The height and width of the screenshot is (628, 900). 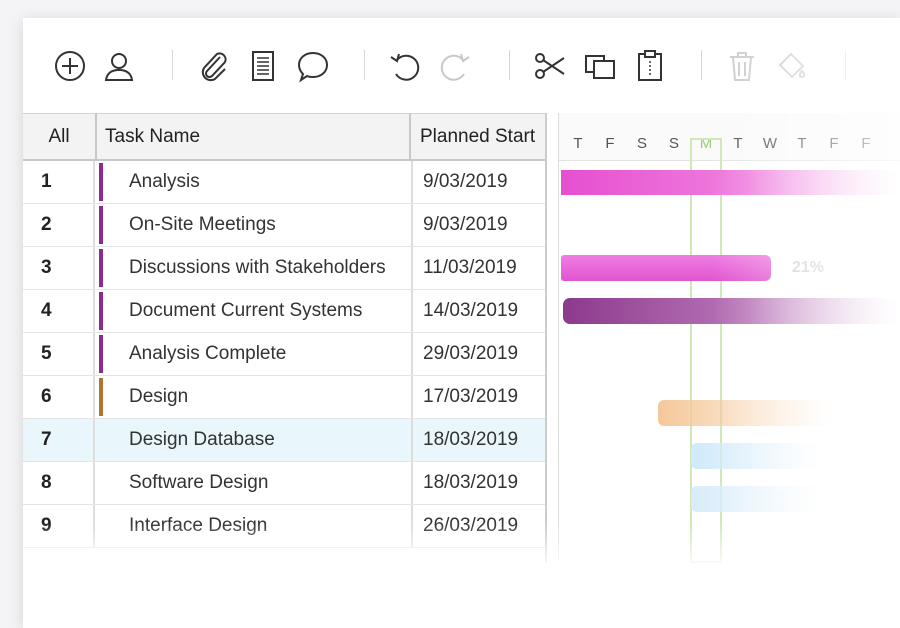 I want to click on gantt-bar-discussions, so click(x=666, y=268).